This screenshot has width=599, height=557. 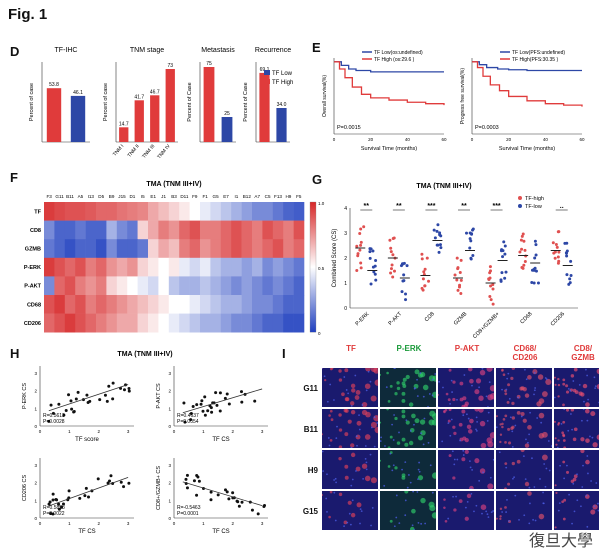 What do you see at coordinates (576, 469) in the screenshot?
I see `panel-i-micrograph` at bounding box center [576, 469].